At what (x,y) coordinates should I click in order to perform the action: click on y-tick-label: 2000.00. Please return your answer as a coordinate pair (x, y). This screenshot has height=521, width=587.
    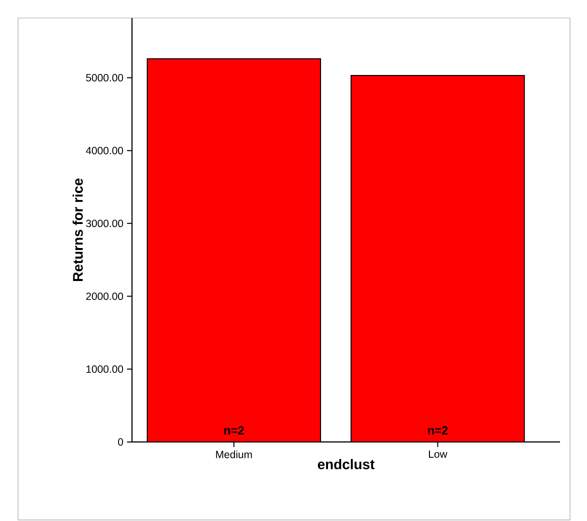
    Looking at the image, I should click on (105, 296).